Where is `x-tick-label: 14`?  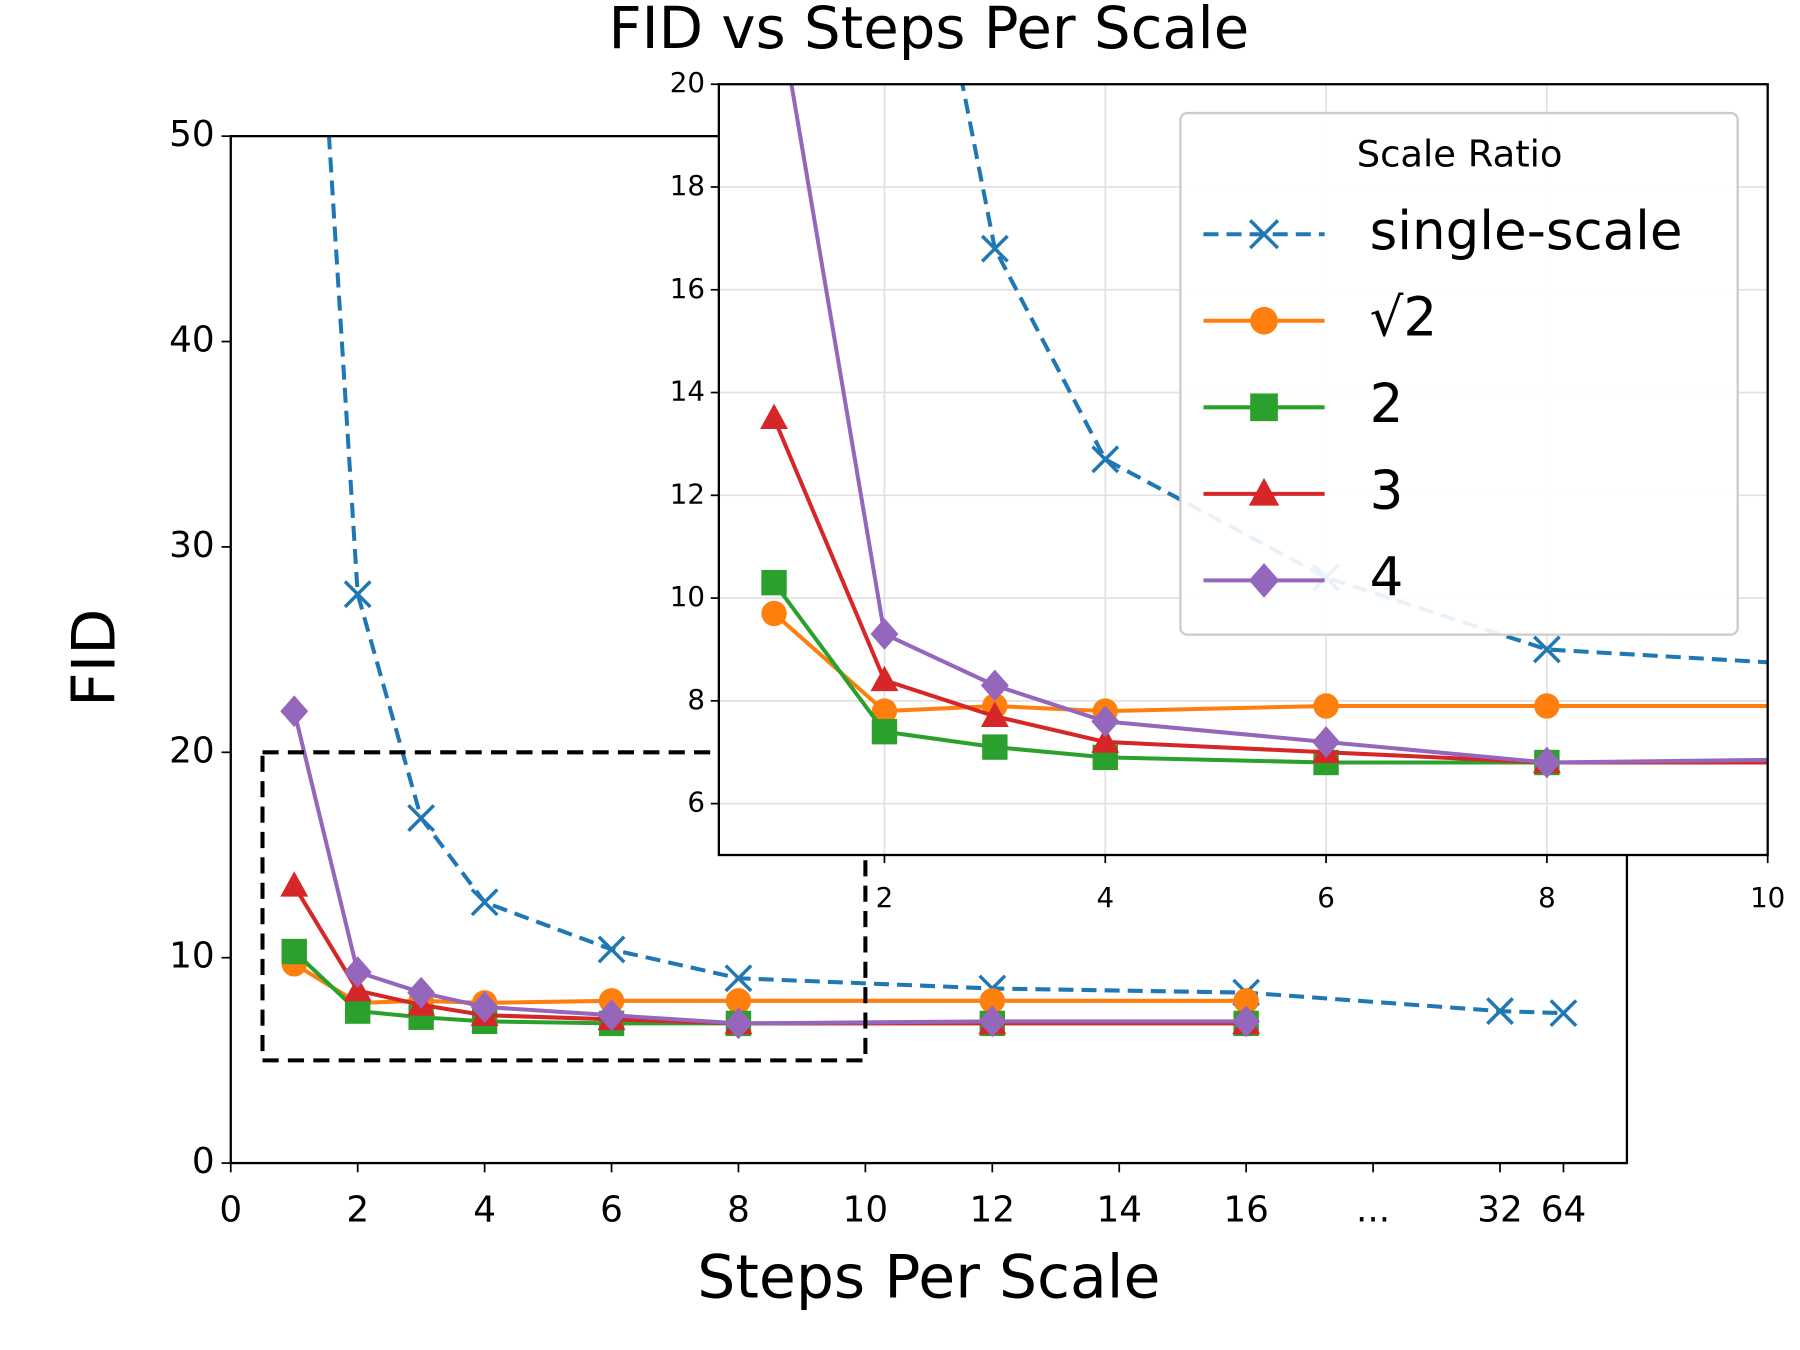
x-tick-label: 14 is located at coordinates (1119, 1210).